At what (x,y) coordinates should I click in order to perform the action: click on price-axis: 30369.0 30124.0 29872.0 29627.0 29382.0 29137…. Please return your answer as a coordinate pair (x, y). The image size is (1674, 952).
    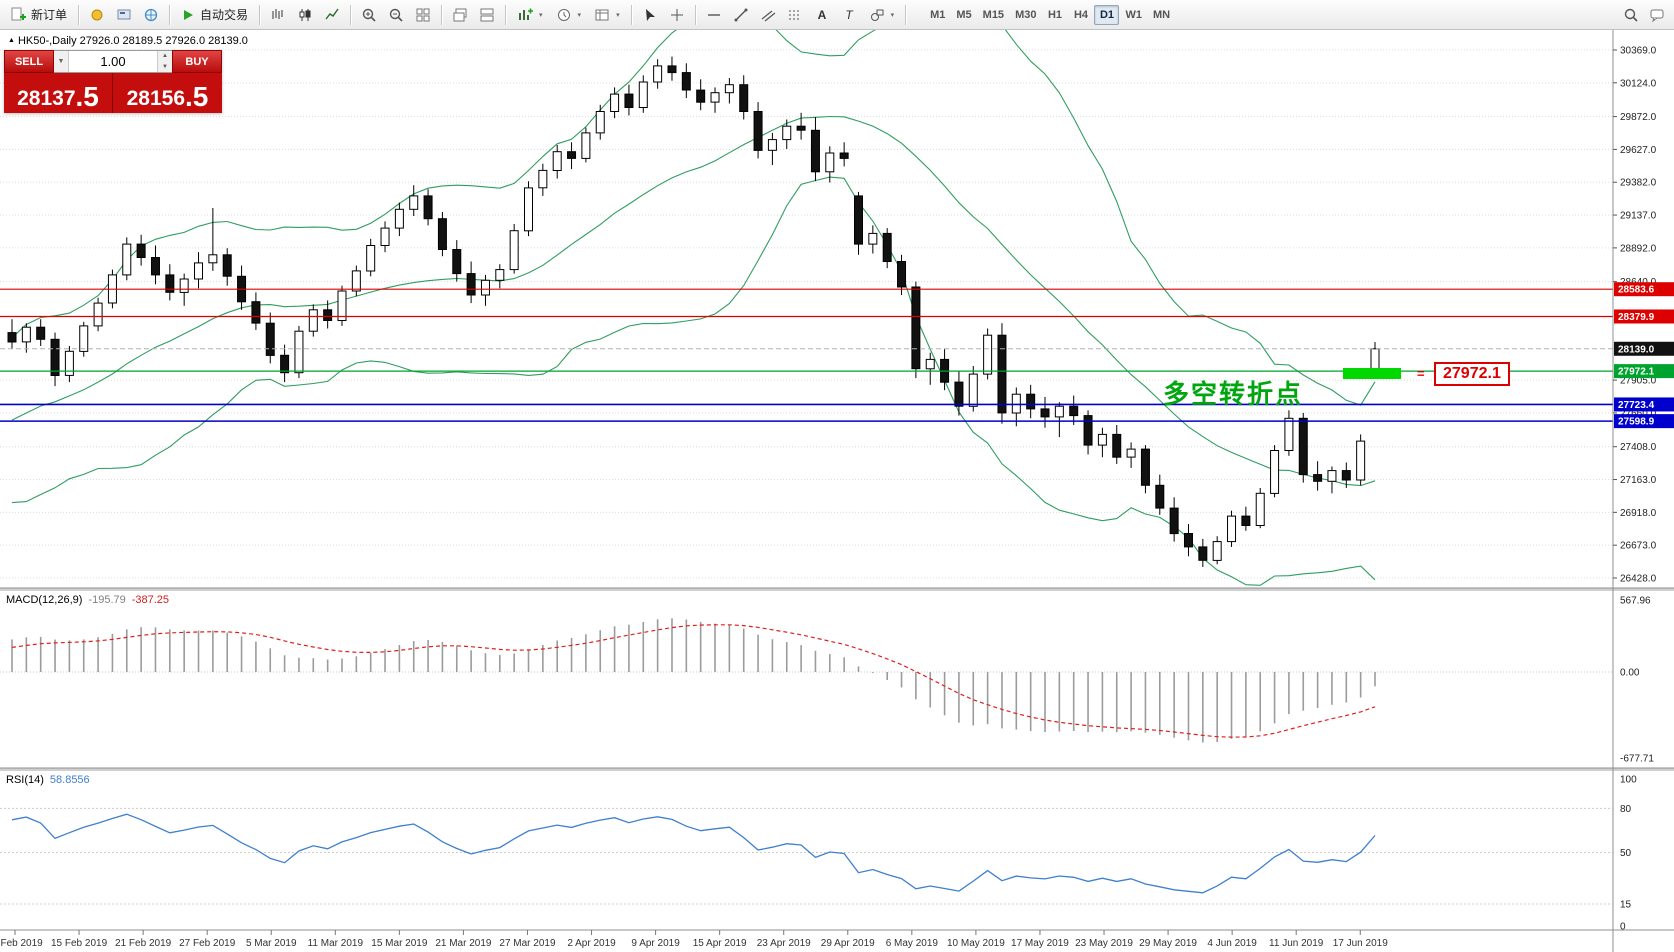
    Looking at the image, I should click on (1643, 491).